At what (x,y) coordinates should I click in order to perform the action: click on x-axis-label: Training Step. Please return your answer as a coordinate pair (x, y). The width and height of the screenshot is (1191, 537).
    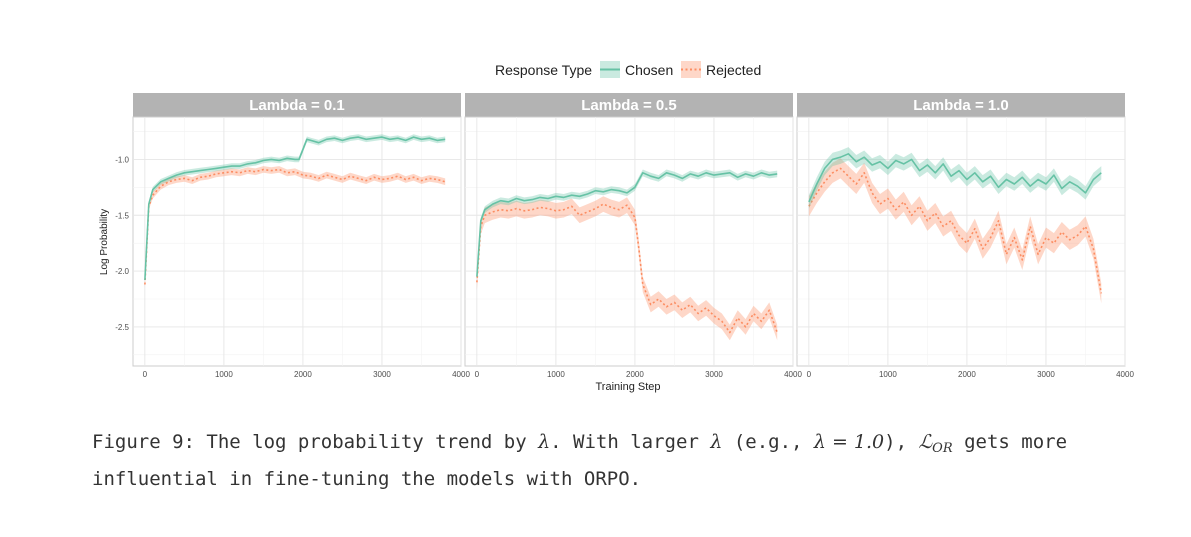
    Looking at the image, I should click on (627, 387).